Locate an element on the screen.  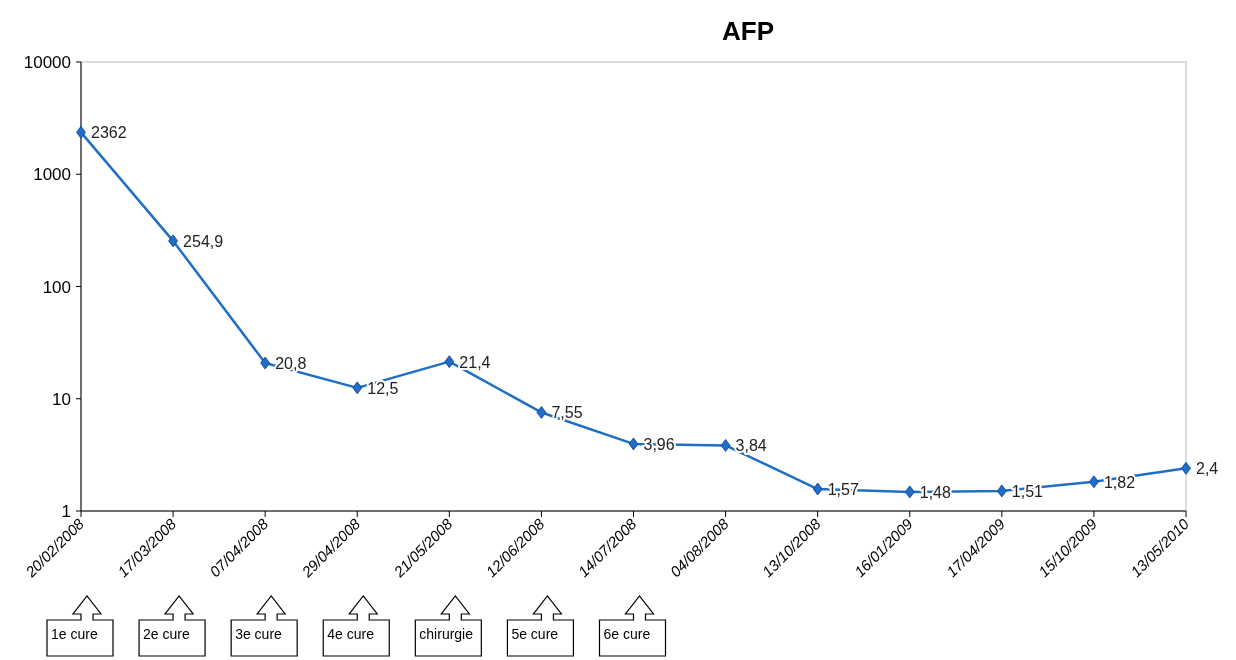
data-label: 21,4 is located at coordinates (475, 362).